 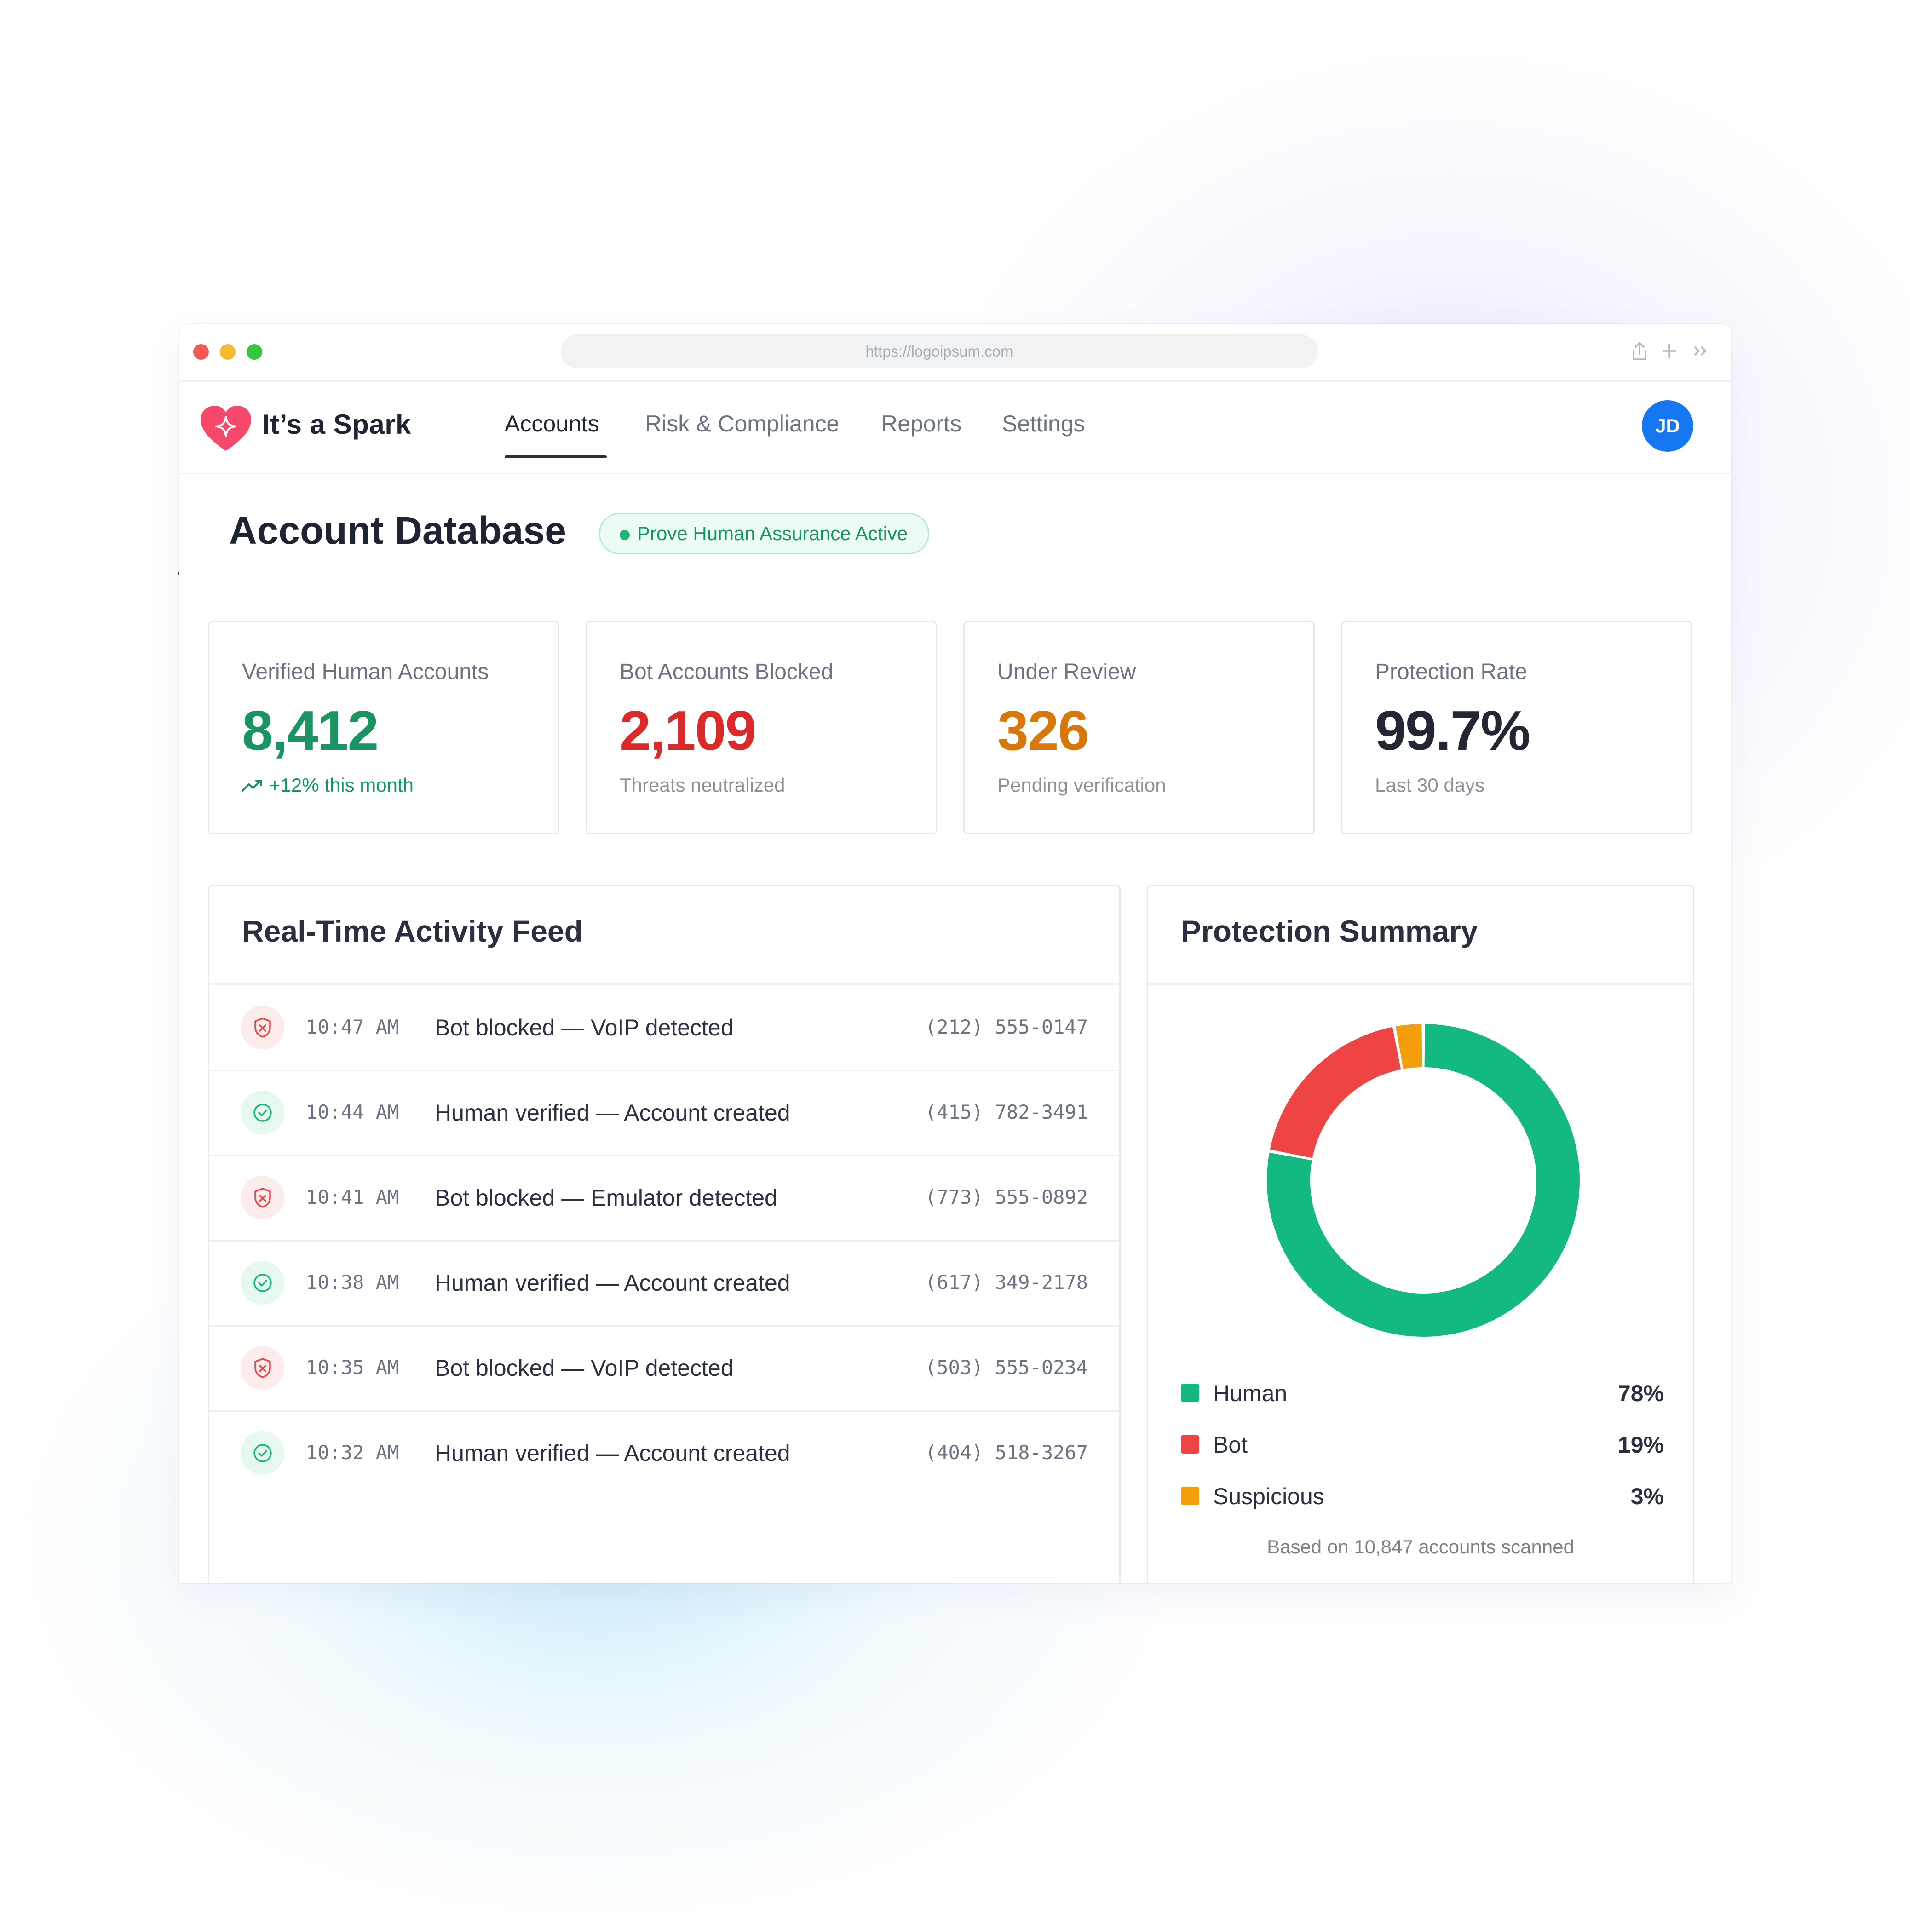 What do you see at coordinates (606, 1198) in the screenshot?
I see `activity-event: Bot blocked — Emulator detected` at bounding box center [606, 1198].